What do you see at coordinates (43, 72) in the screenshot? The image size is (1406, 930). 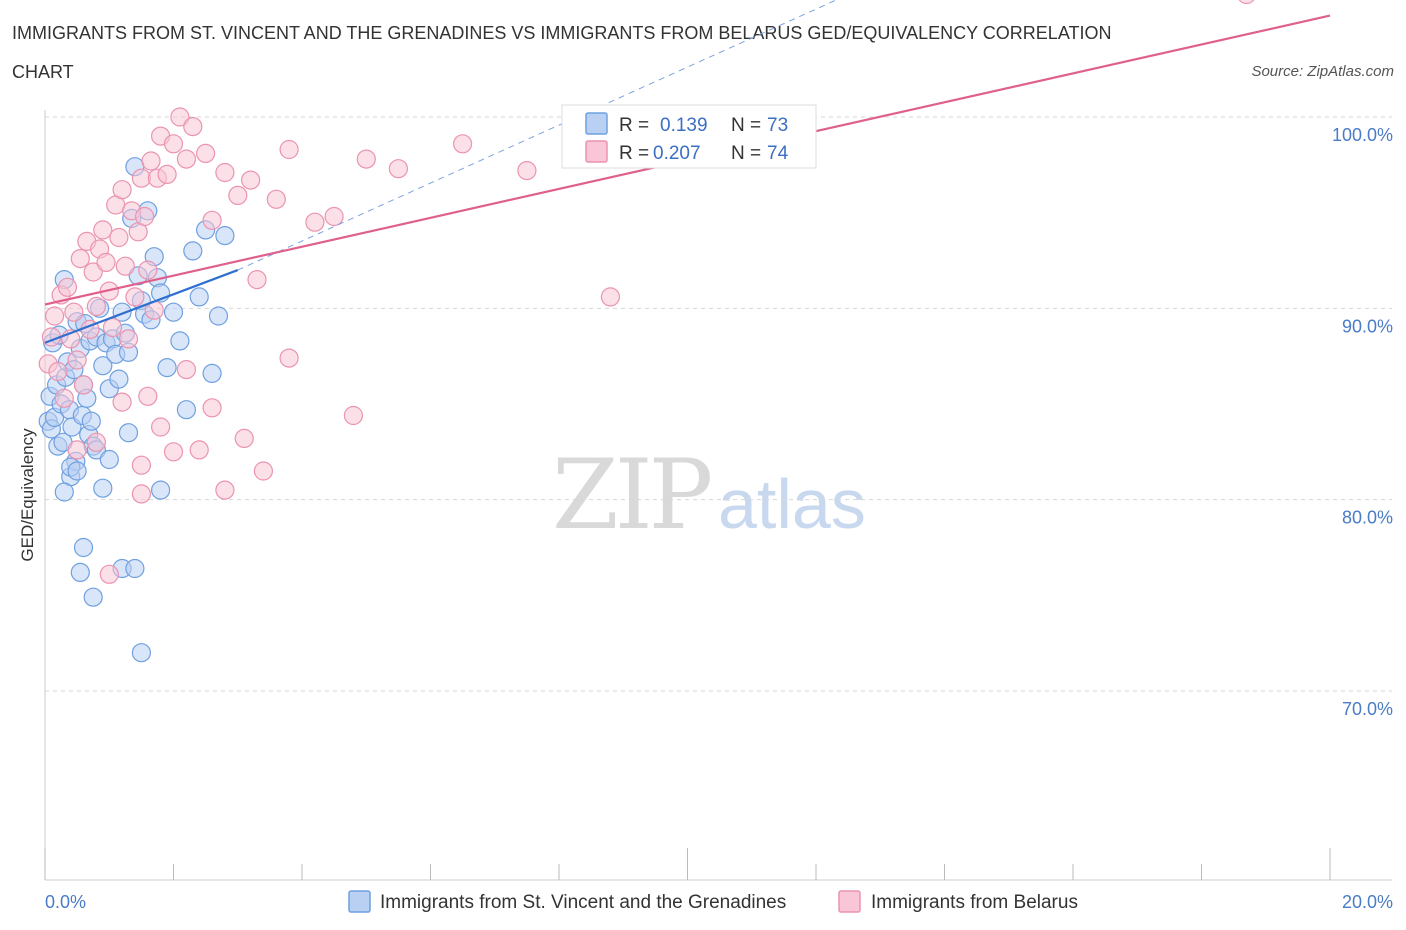 I see `chart-title-line2: CHART` at bounding box center [43, 72].